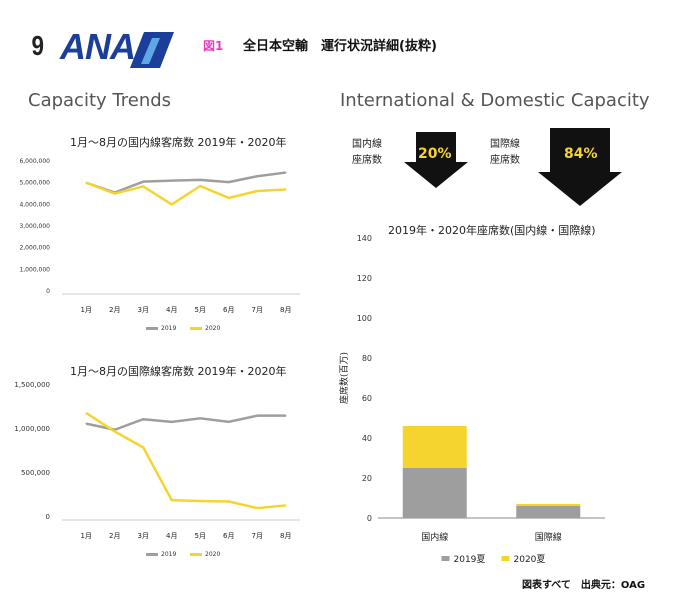 The height and width of the screenshot is (599, 683). I want to click on y-tick-label: 500,000, so click(35, 473).